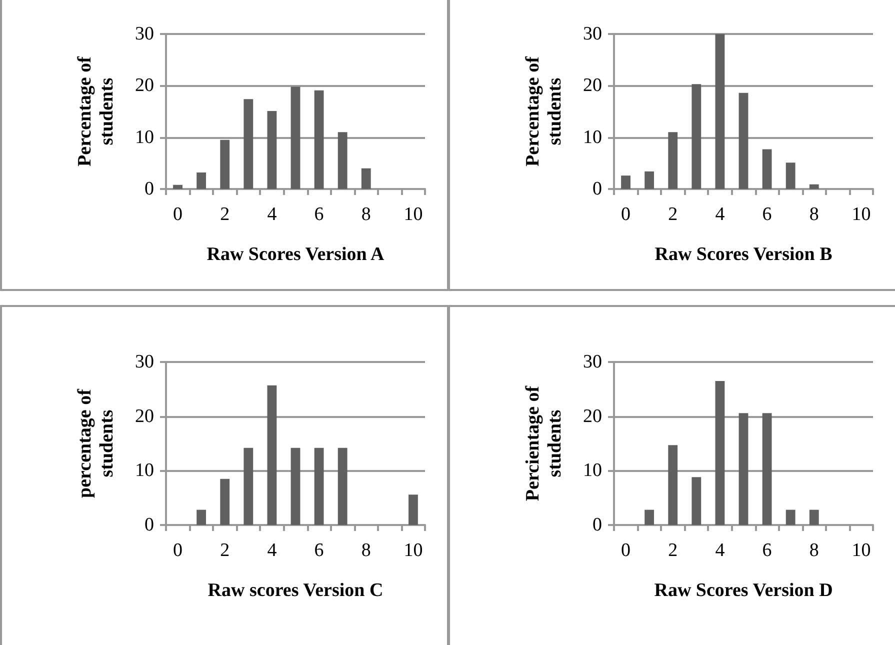 This screenshot has width=895, height=645. I want to click on x-axis-title: Raw scores Version C, so click(296, 590).